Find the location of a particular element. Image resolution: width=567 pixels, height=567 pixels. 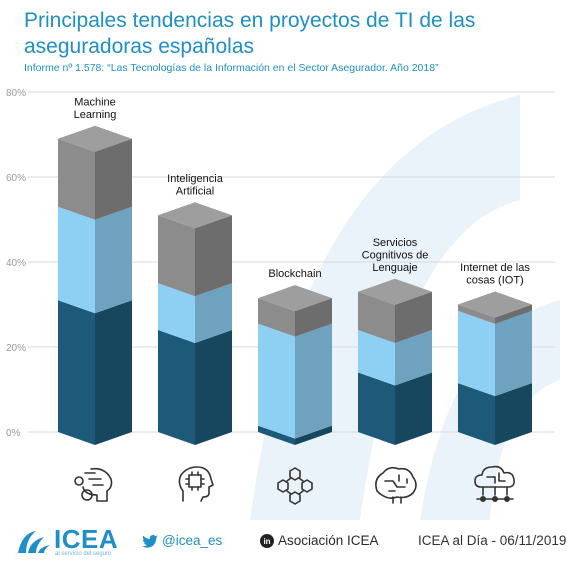

logo-text: ICEA is located at coordinates (86, 539).